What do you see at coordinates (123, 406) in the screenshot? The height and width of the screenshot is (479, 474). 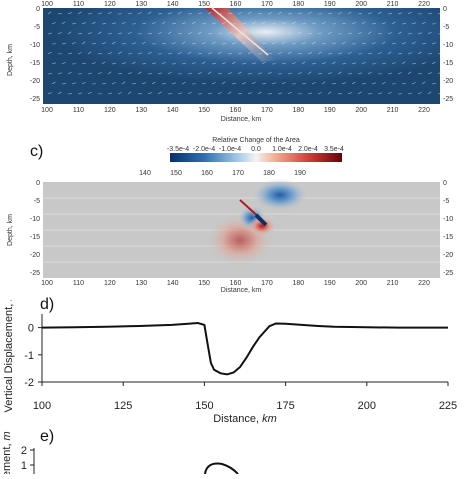 I see `d-x-tick-label: 125` at bounding box center [123, 406].